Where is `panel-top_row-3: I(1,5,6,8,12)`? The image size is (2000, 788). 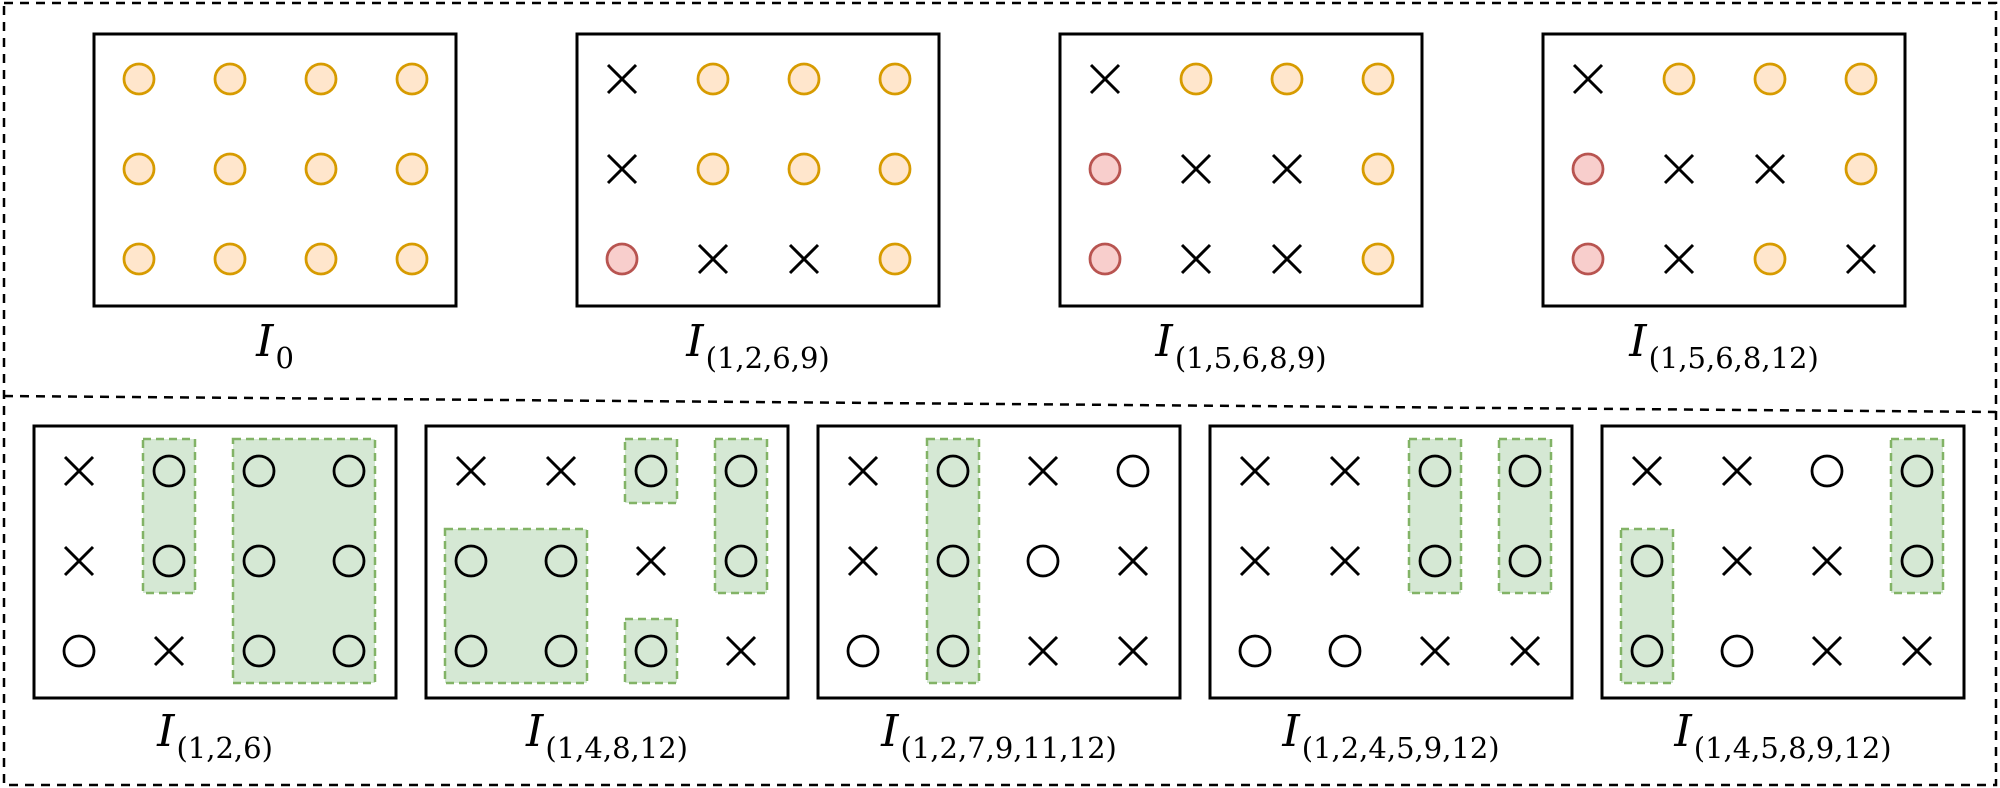 panel-top_row-3: I(1,5,6,8,12) is located at coordinates (1724, 203).